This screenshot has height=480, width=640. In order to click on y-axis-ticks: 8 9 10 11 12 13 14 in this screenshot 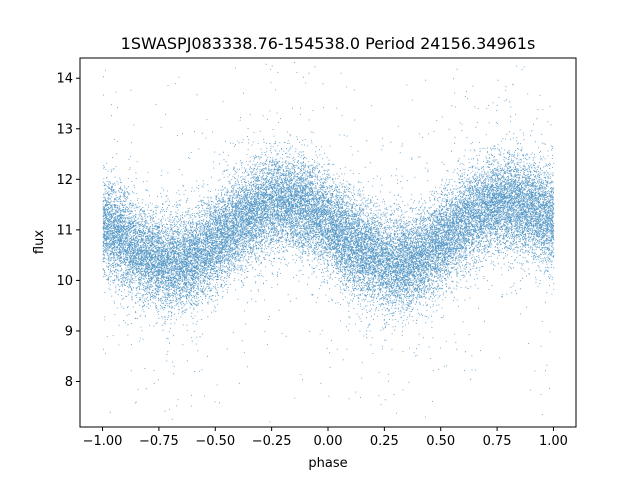, I will do `click(68, 231)`.